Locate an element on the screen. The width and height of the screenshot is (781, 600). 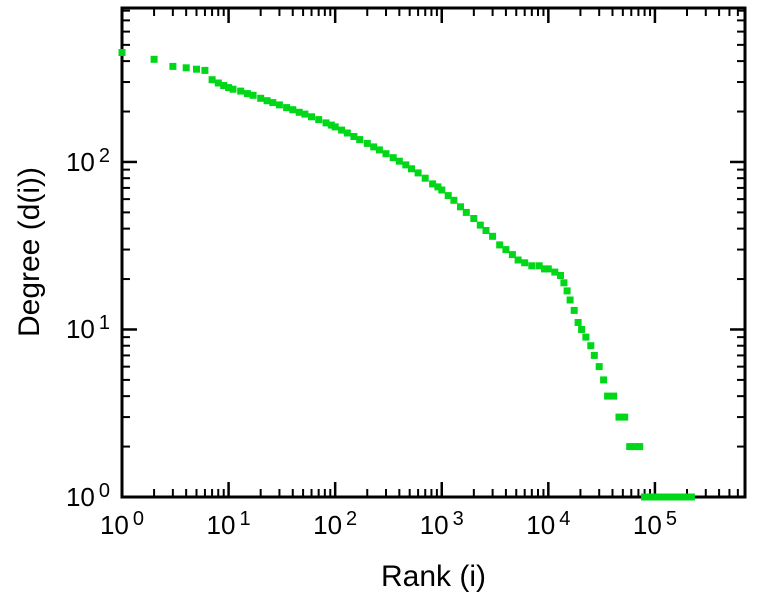
y-tick-label: 10 2 is located at coordinates (71, 160).